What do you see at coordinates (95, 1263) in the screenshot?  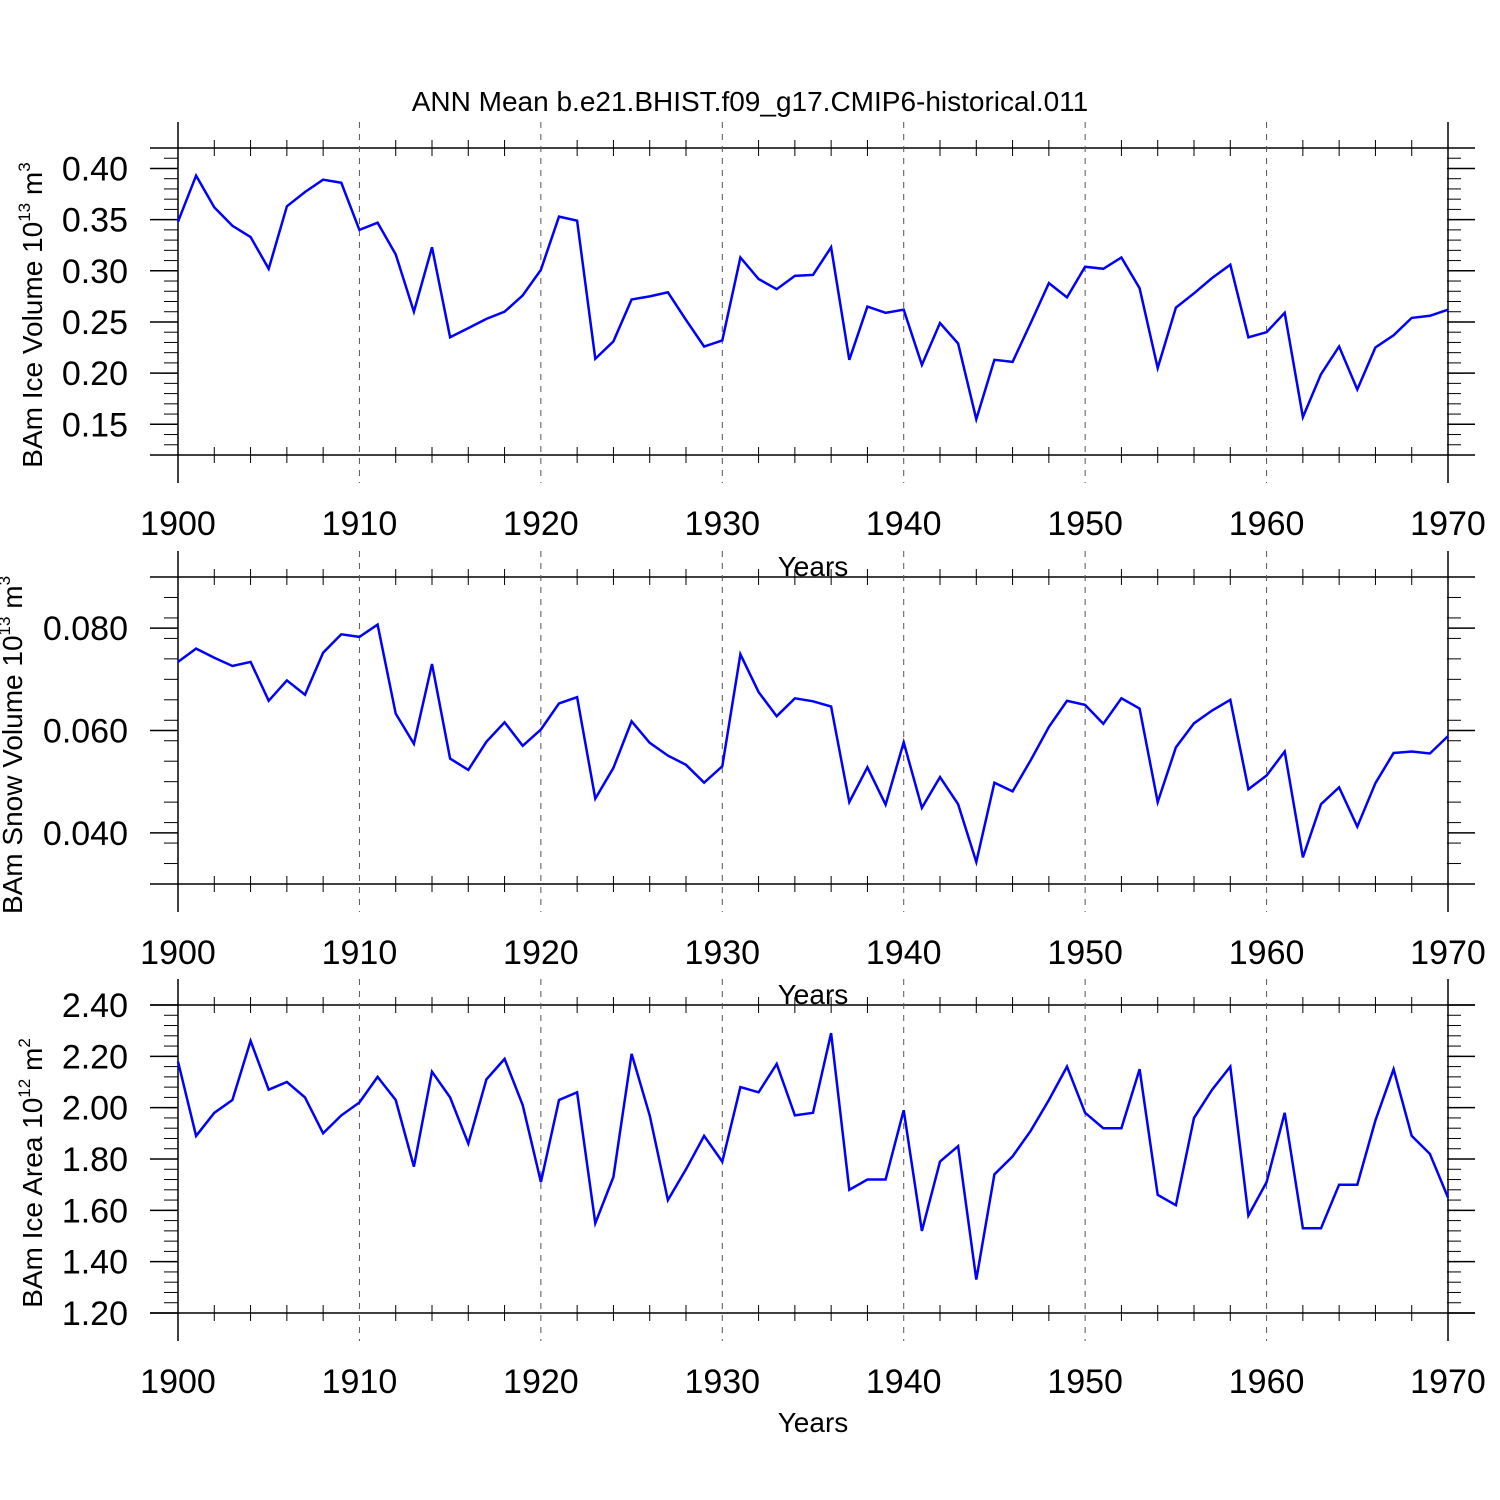 I see `y-tick-label: 1.40` at bounding box center [95, 1263].